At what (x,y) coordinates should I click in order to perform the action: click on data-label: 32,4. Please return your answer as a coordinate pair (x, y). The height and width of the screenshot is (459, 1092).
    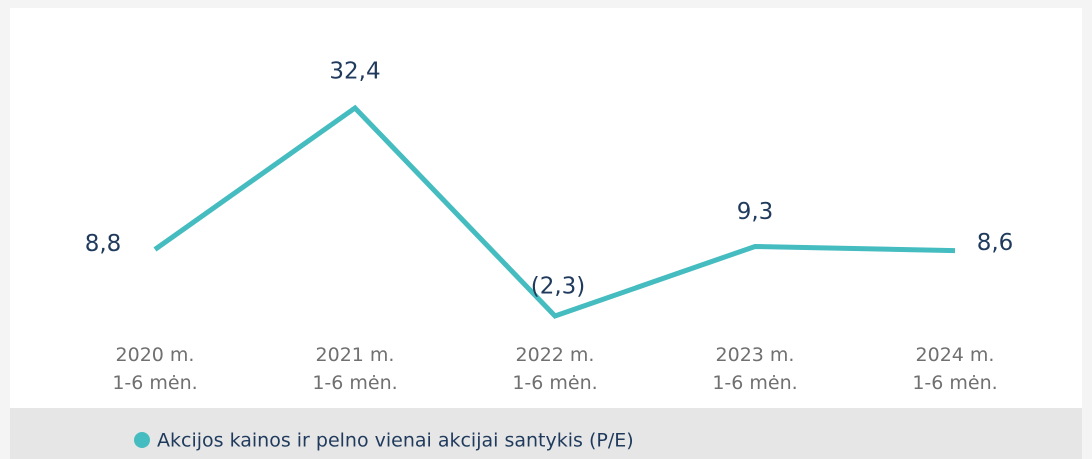
    Looking at the image, I should click on (354, 72).